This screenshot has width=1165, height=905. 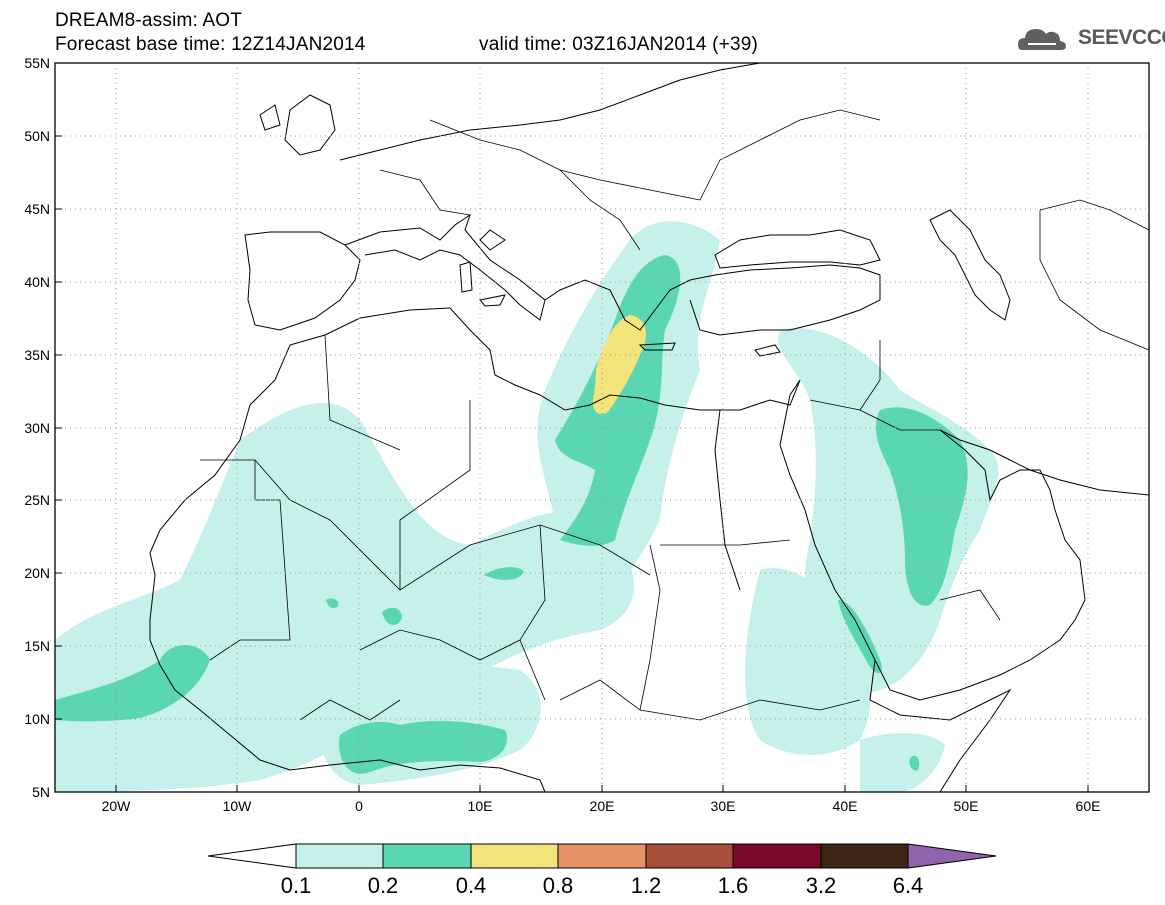 I want to click on lon-label: 30E, so click(x=723, y=806).